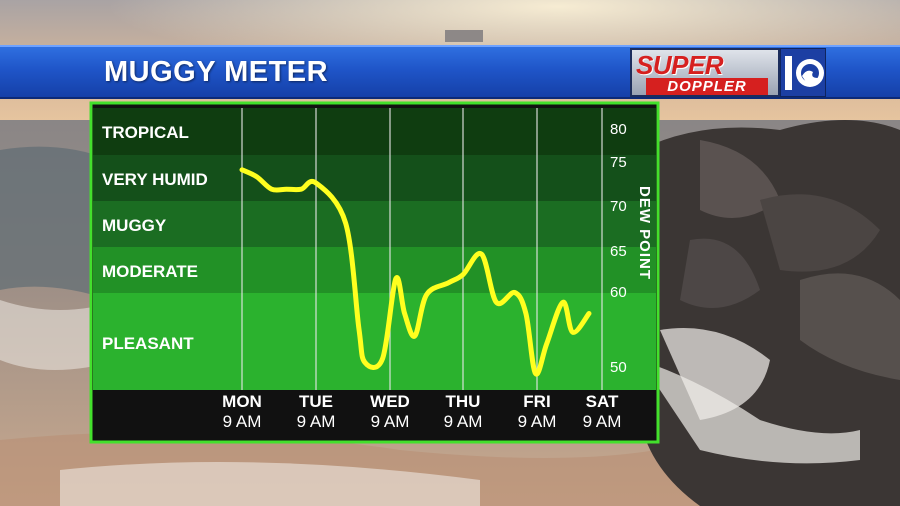  Describe the element at coordinates (803, 72) in the screenshot. I see `wave-ten-icon` at that location.